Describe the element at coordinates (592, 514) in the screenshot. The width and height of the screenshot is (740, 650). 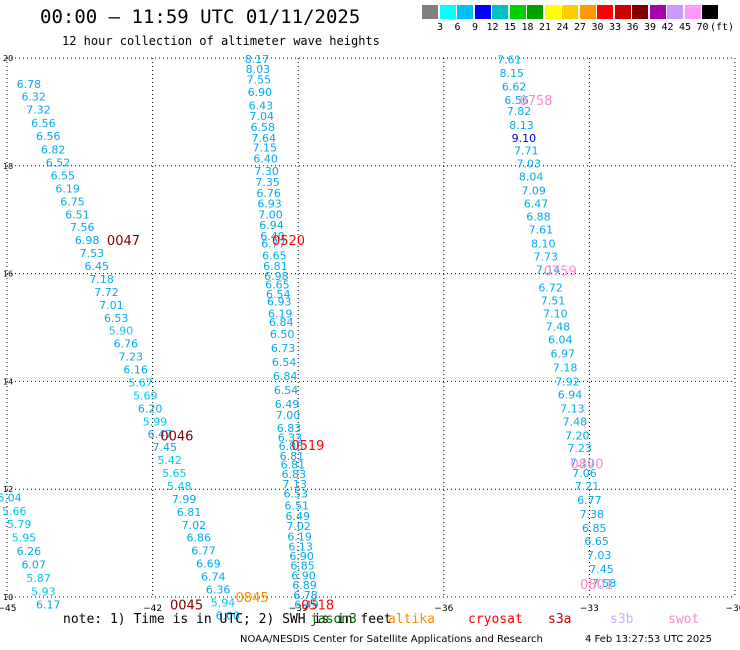
I see `data-point-label: 7.38` at that location.